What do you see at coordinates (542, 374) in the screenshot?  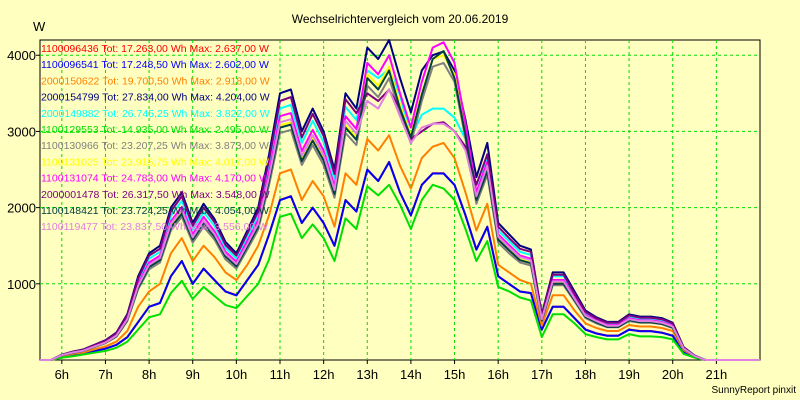 I see `x-tick-label: 17h` at bounding box center [542, 374].